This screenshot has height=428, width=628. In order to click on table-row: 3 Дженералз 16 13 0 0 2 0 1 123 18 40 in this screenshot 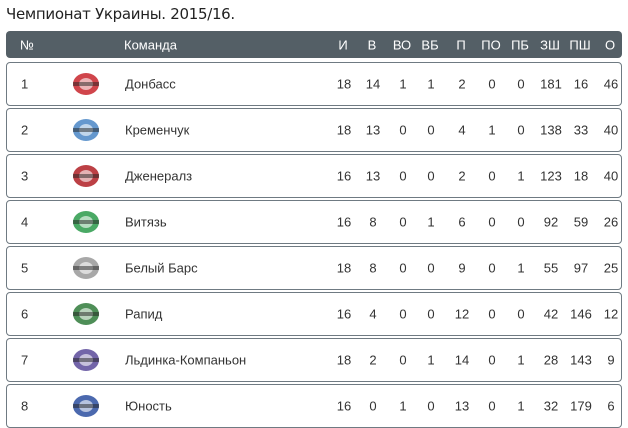, I will do `click(314, 176)`.